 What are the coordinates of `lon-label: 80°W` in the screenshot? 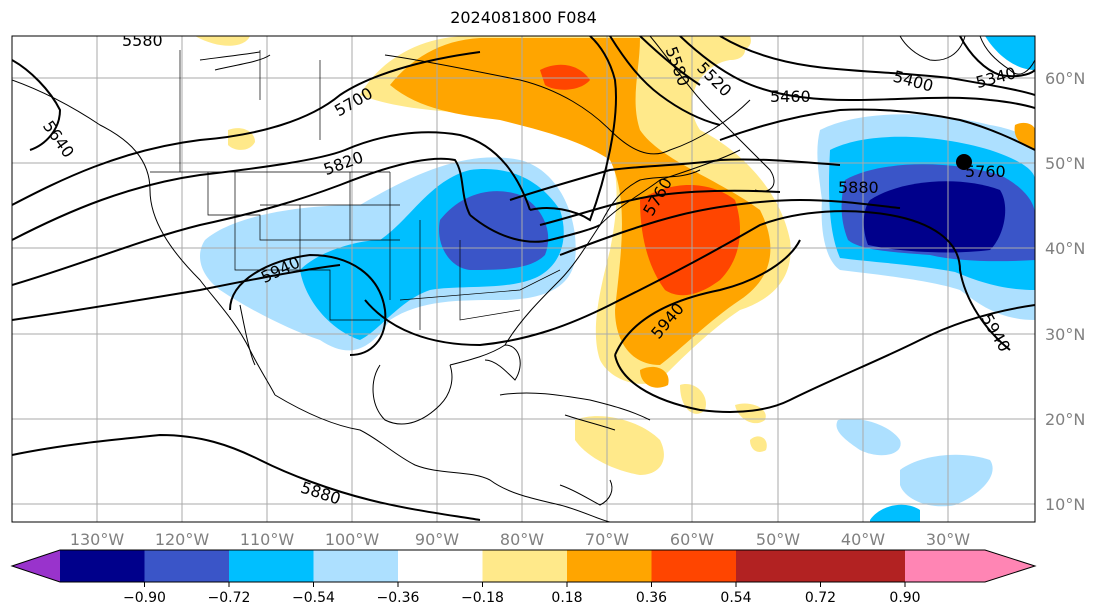 It's located at (522, 539).